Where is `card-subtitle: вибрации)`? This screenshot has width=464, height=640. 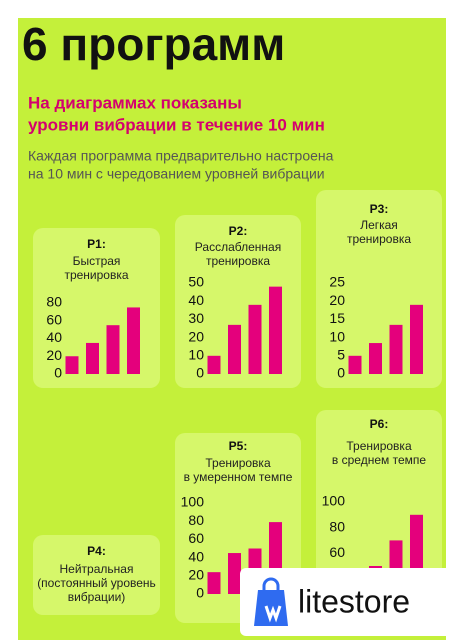 card-subtitle: вибрации) is located at coordinates (97, 597).